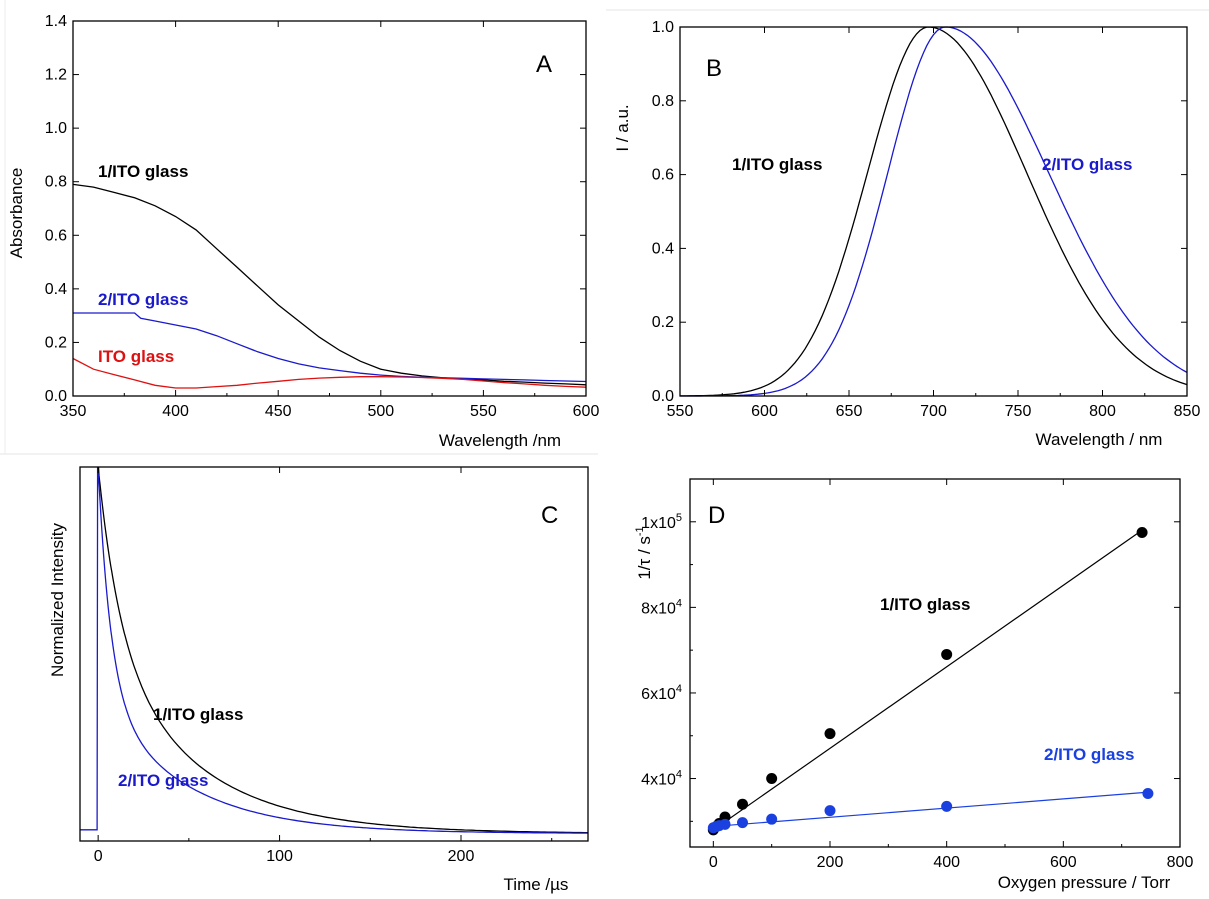  Describe the element at coordinates (56, 289) in the screenshot. I see `panel-a-ytick-label: 0.4` at that location.